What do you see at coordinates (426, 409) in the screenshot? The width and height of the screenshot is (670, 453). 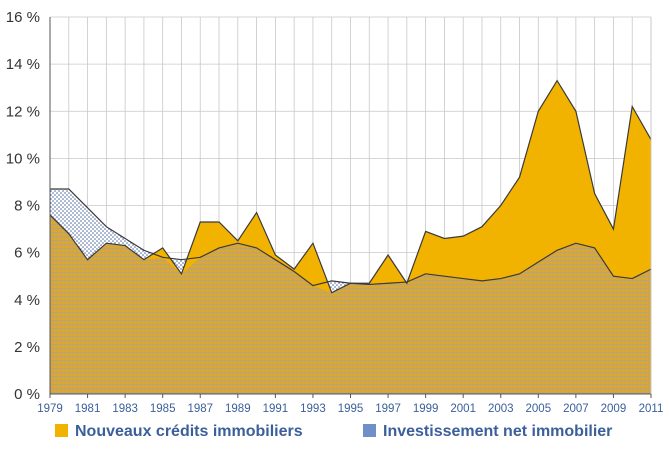 I see `x-tick-label: 1999` at bounding box center [426, 409].